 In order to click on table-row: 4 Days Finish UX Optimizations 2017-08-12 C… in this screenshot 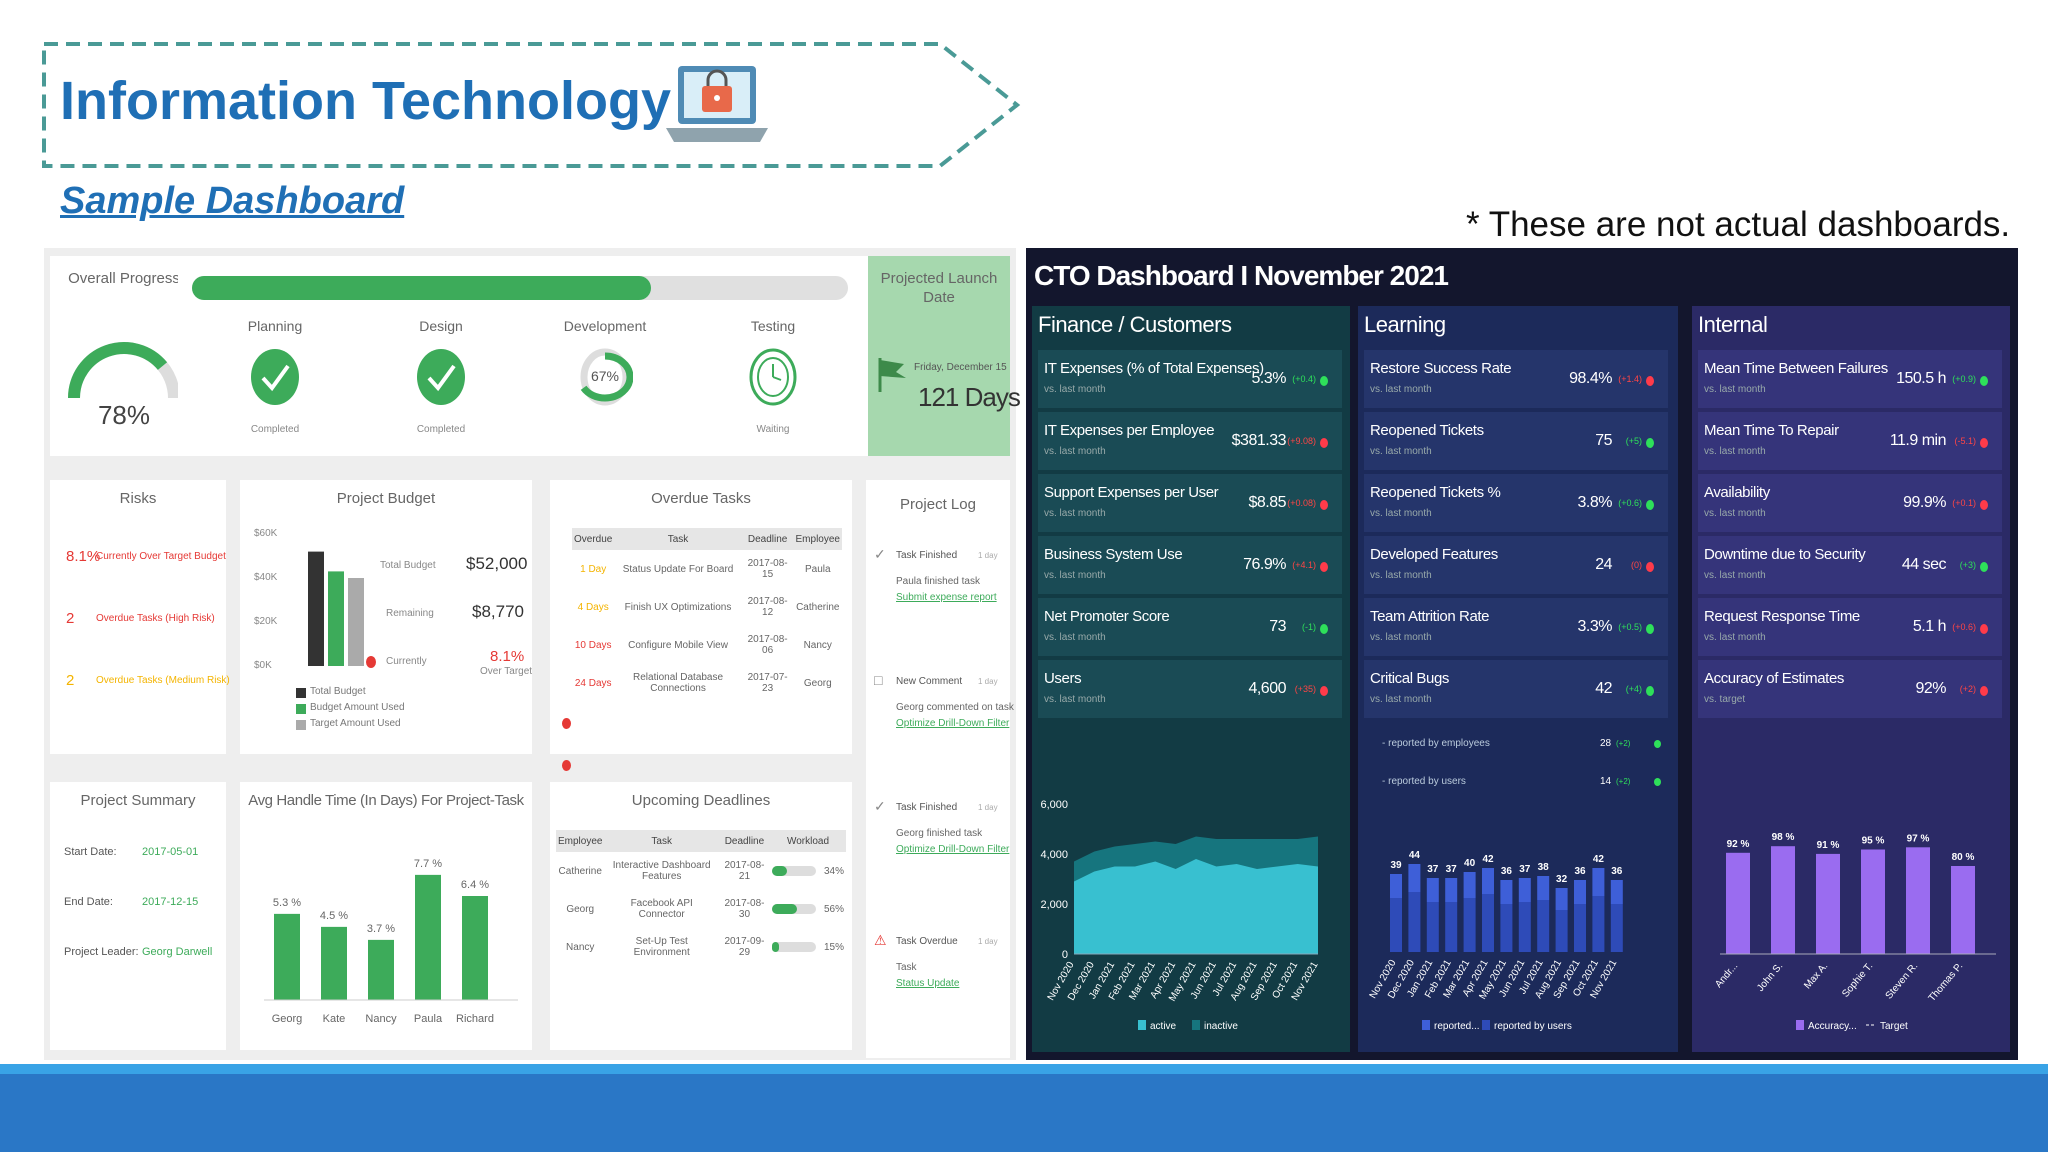, I will do `click(707, 607)`.